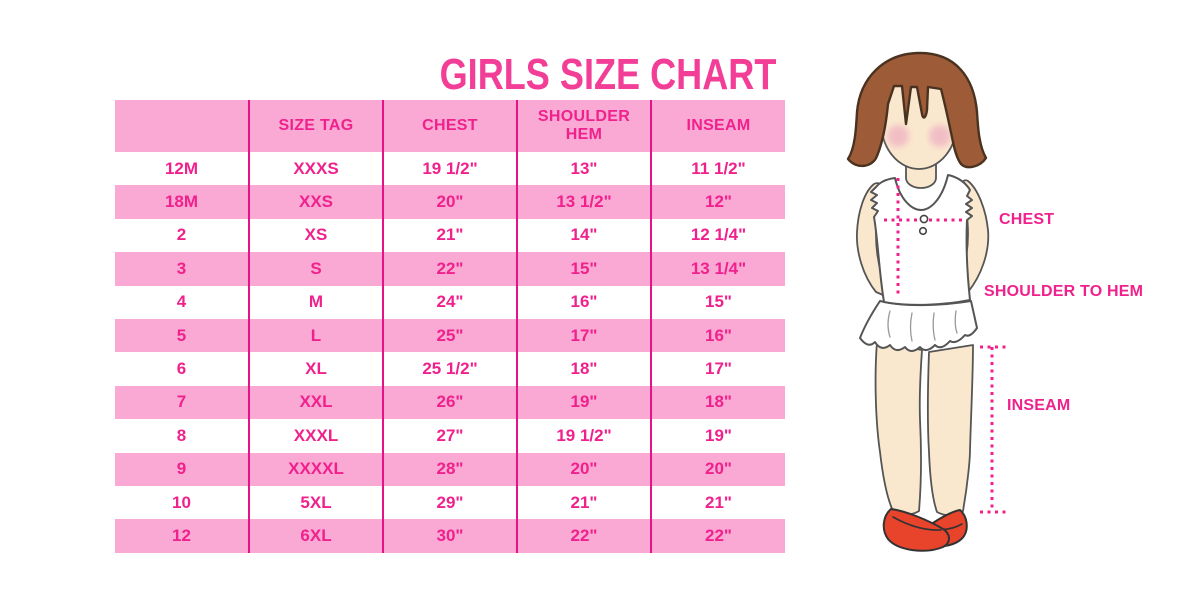 The image size is (1200, 600). What do you see at coordinates (315, 369) in the screenshot?
I see `table-cell: XL` at bounding box center [315, 369].